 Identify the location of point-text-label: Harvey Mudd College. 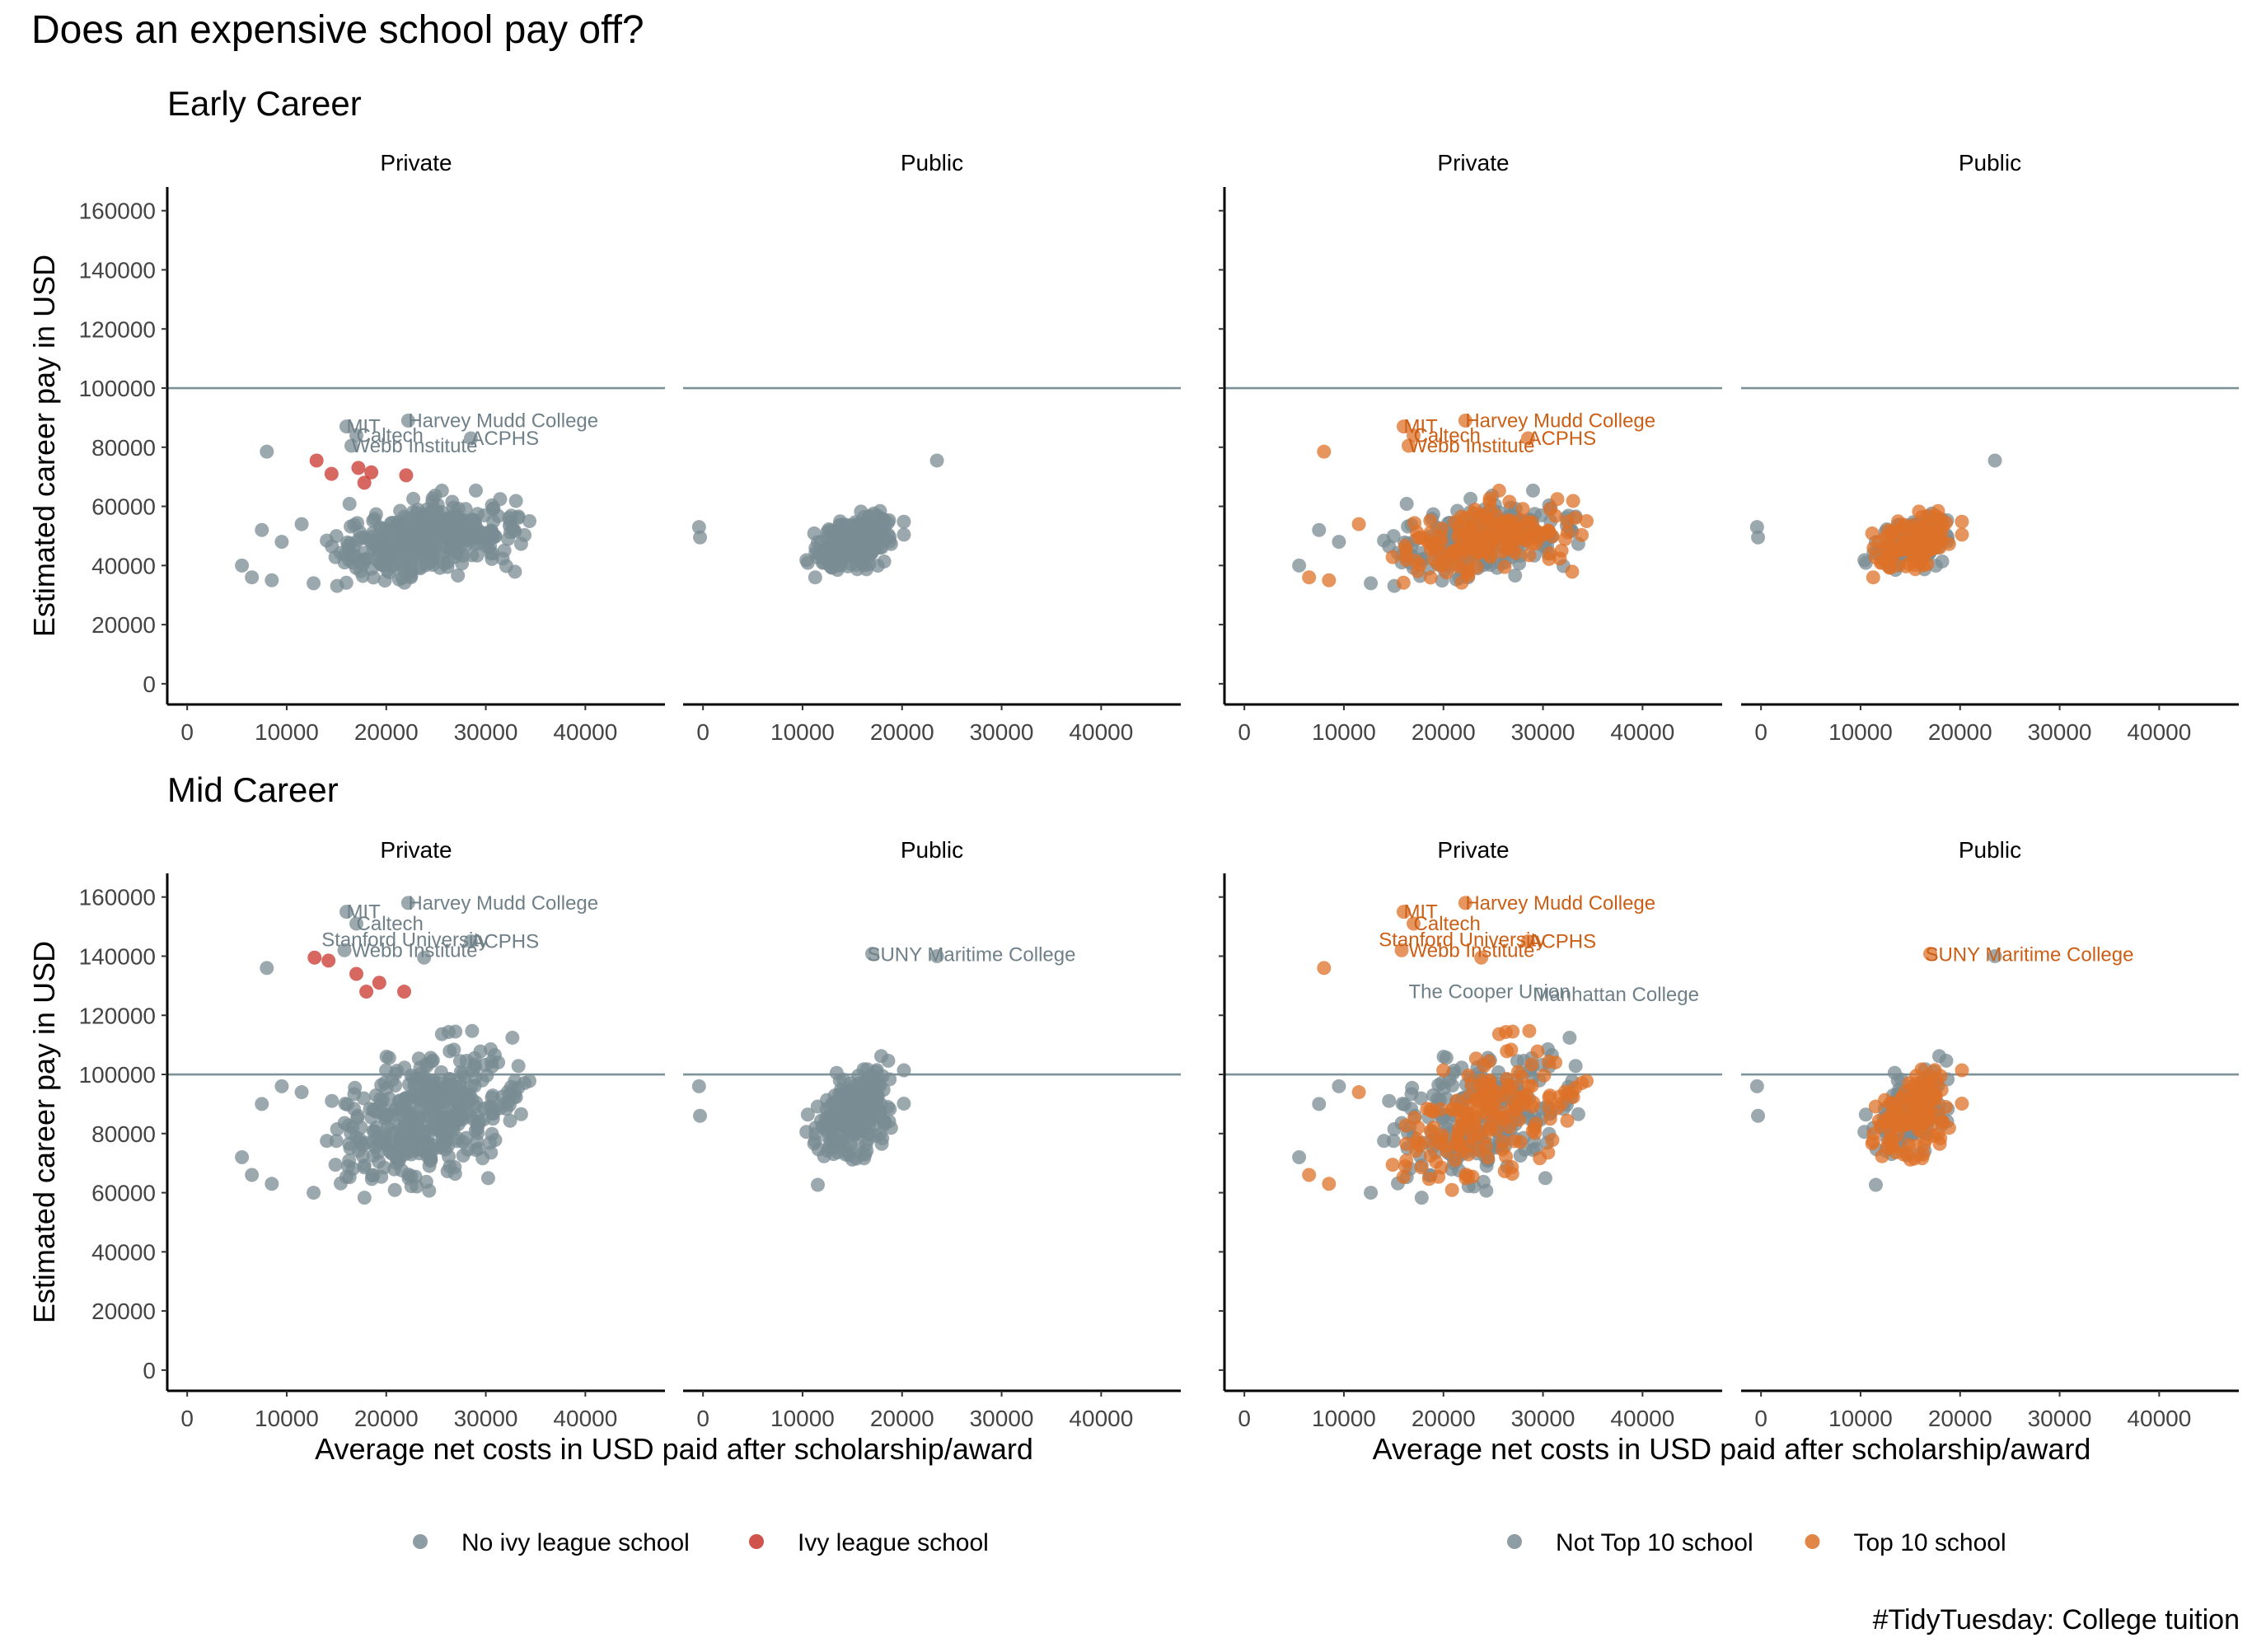
(1560, 421).